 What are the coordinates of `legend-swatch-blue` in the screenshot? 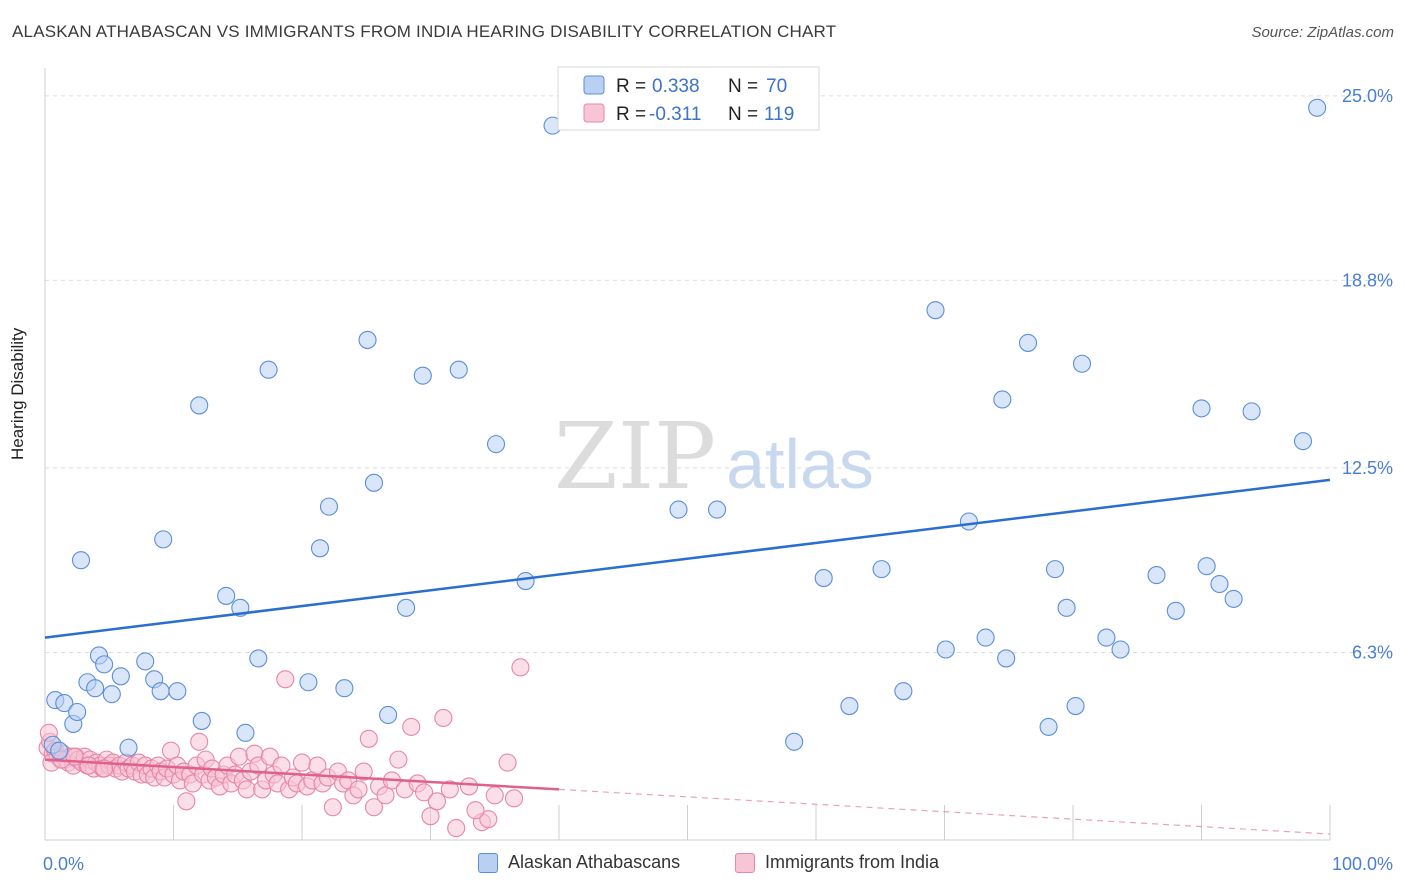 It's located at (594, 85).